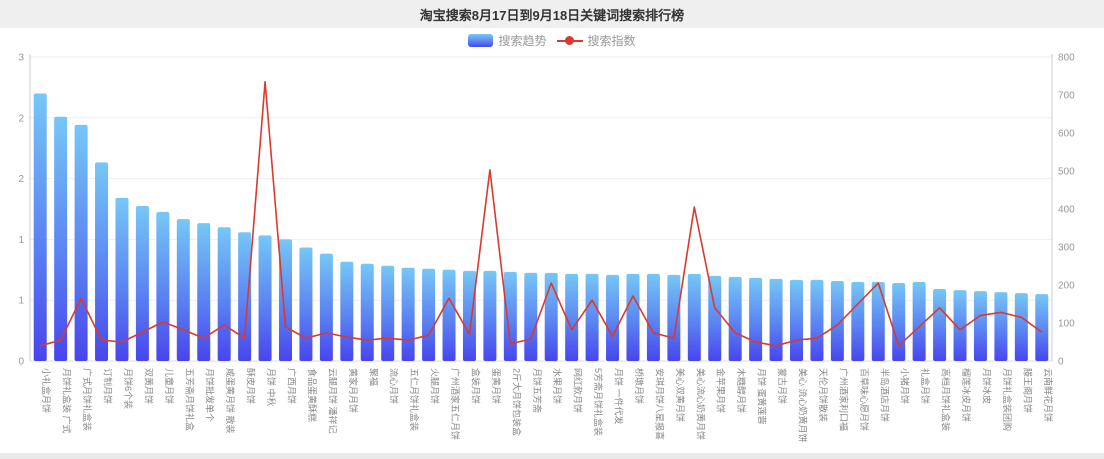 Image resolution: width=1104 pixels, height=459 pixels. I want to click on x-axis-label: 桥墩月饼, so click(639, 386).